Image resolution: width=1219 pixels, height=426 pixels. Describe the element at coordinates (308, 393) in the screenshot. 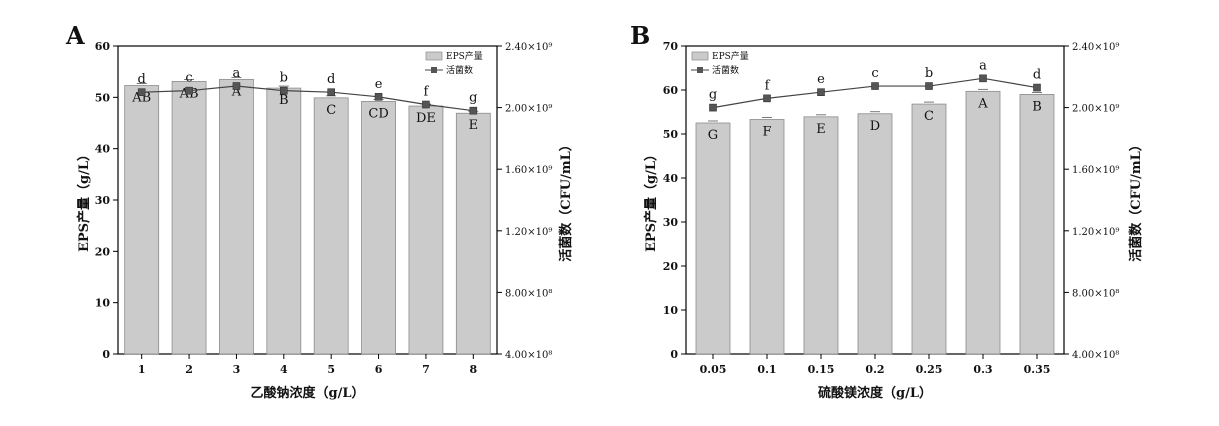

I see `x-axis-title: 乙酸钠浓度（g/L）` at that location.